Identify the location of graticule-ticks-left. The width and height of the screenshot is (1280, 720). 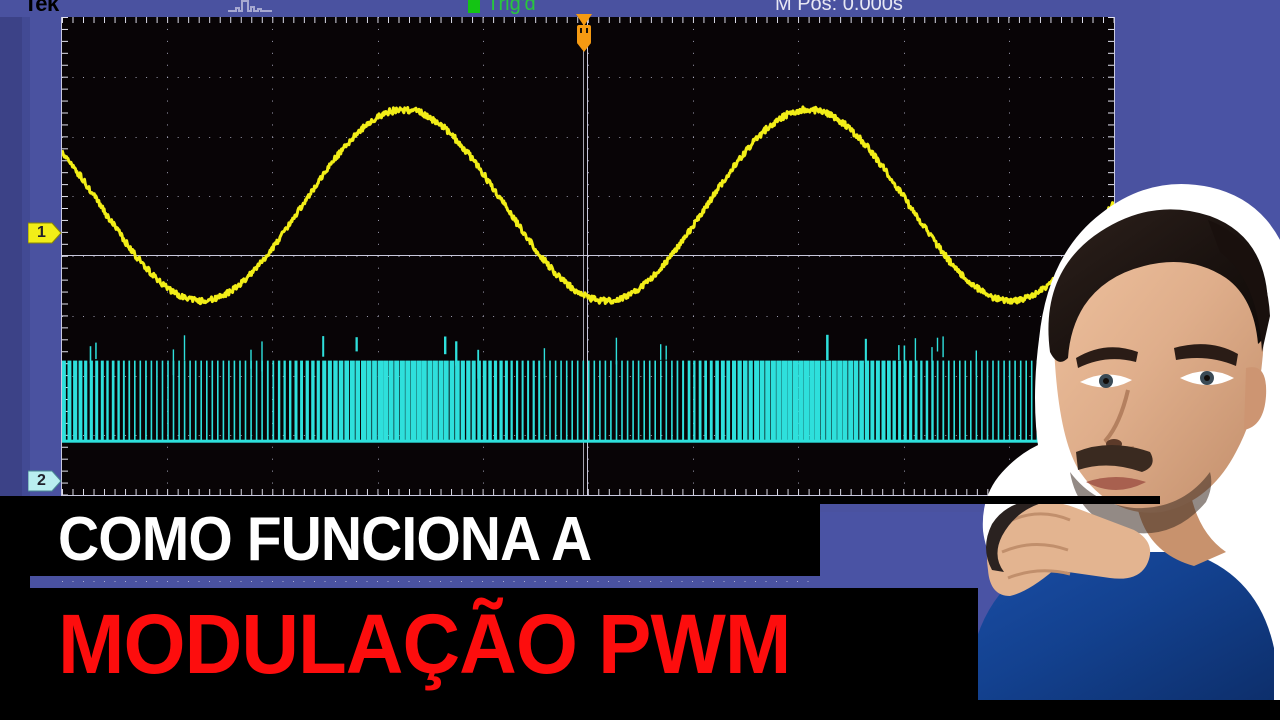
(65, 256).